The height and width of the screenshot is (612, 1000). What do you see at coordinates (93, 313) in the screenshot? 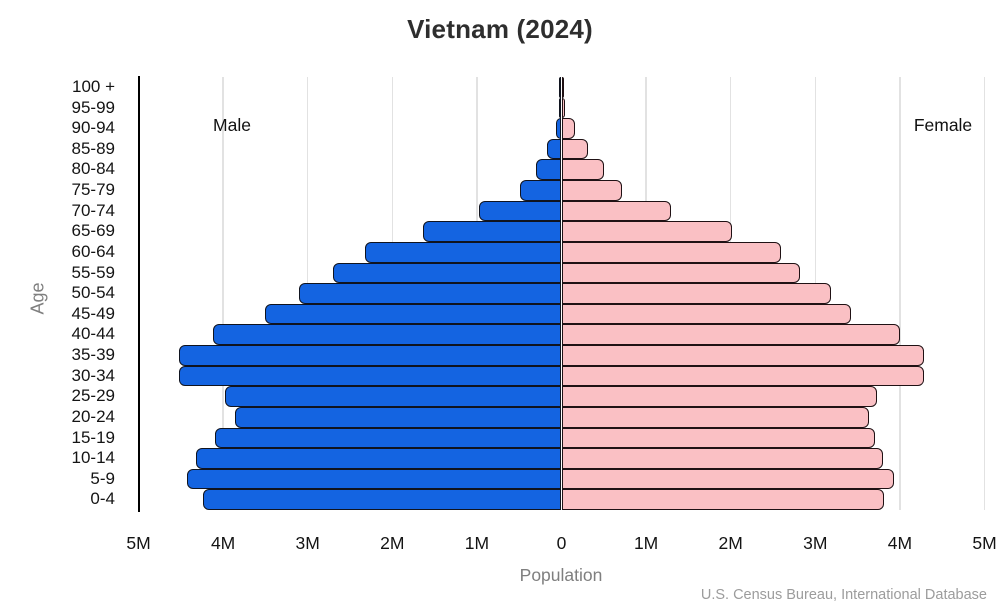
I see `age-tick-label: 45-49` at bounding box center [93, 313].